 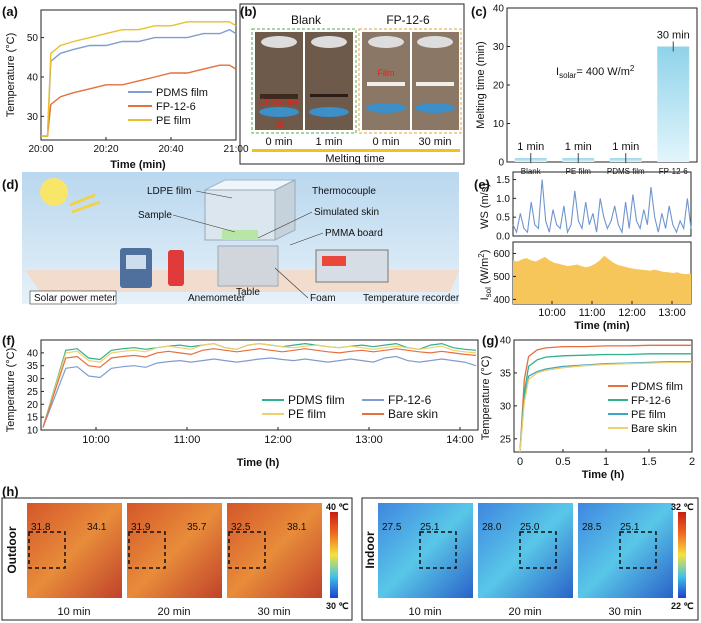 What do you see at coordinates (316, 400) in the screenshot?
I see `f-legend-label: PDMS film` at bounding box center [316, 400].